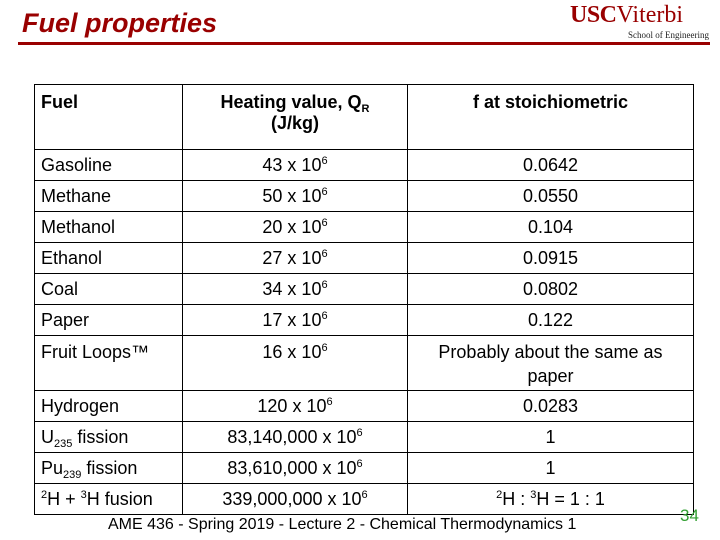  Describe the element at coordinates (108, 437) in the screenshot. I see `fuel-cell: U235 fission` at that location.